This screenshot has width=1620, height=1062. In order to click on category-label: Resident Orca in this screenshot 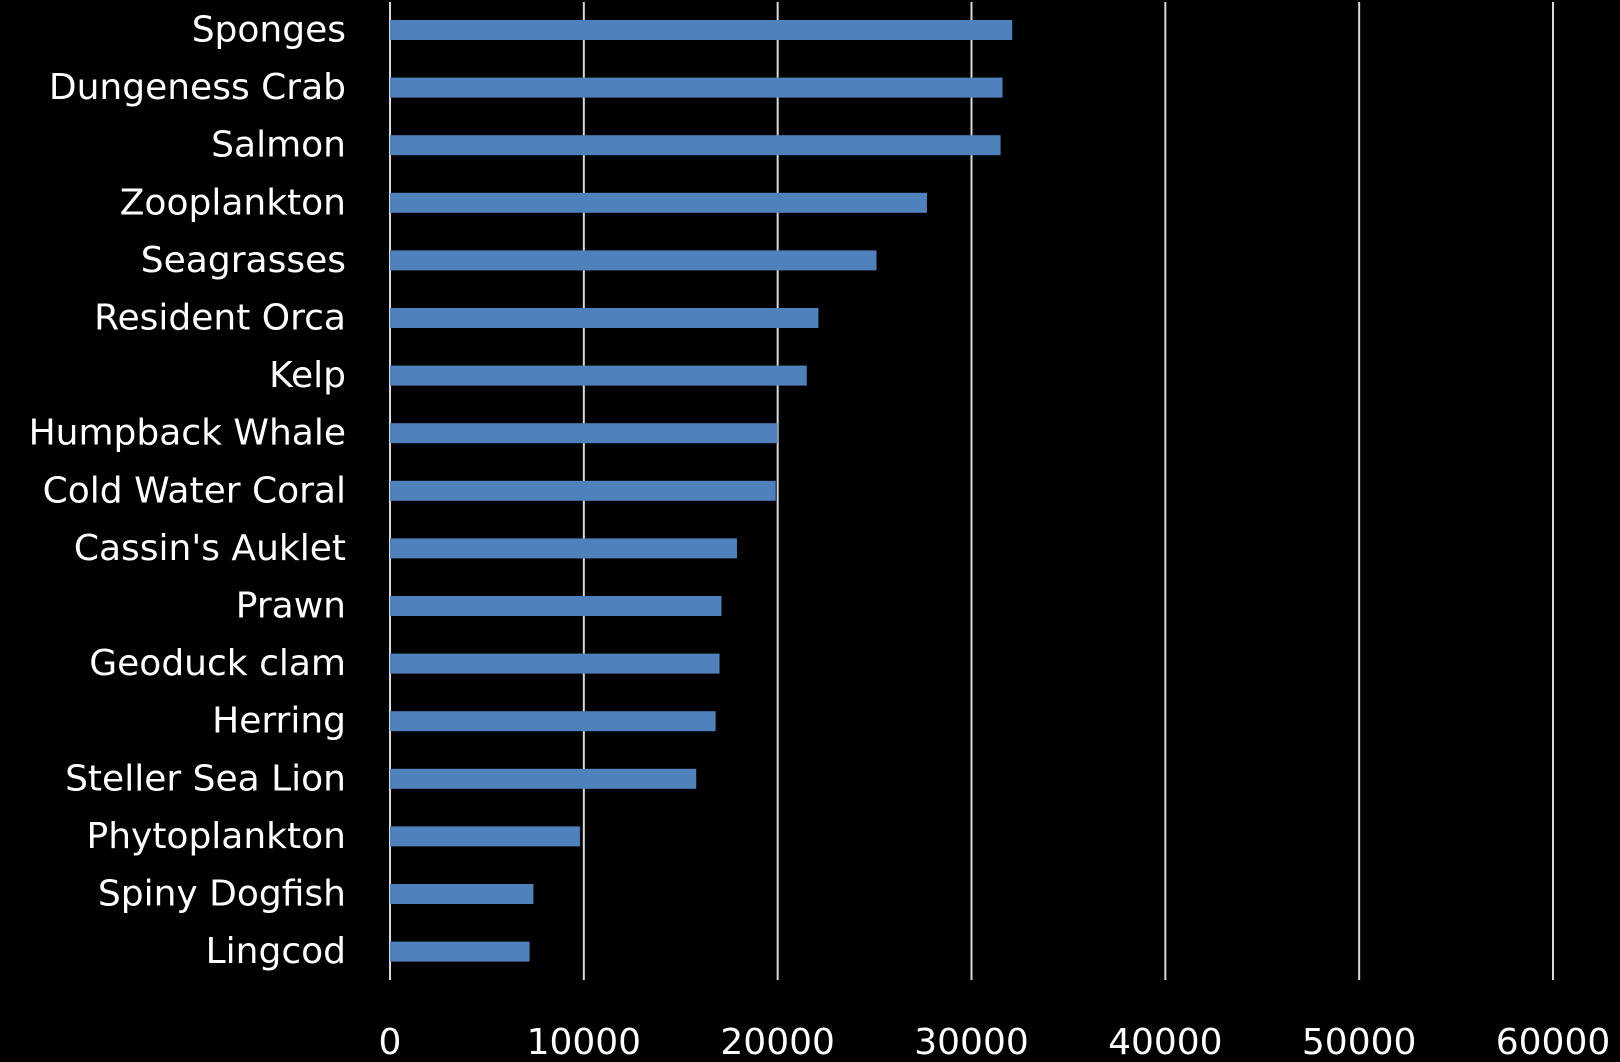, I will do `click(220, 318)`.